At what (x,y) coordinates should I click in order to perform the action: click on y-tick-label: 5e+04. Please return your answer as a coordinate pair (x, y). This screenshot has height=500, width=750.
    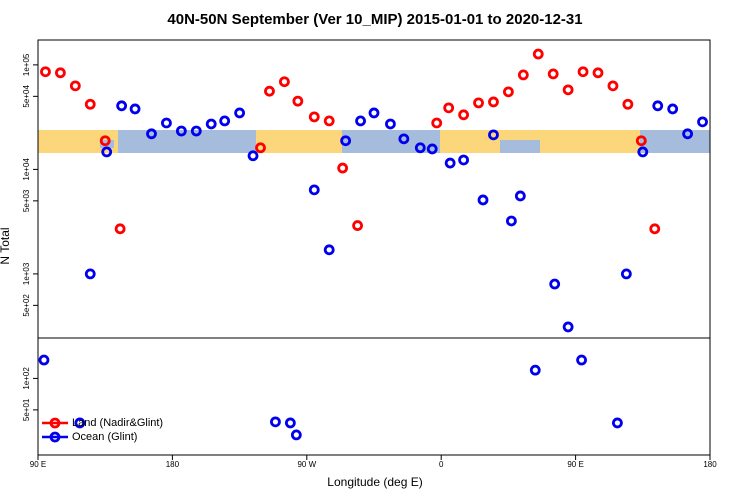
    Looking at the image, I should click on (26, 96).